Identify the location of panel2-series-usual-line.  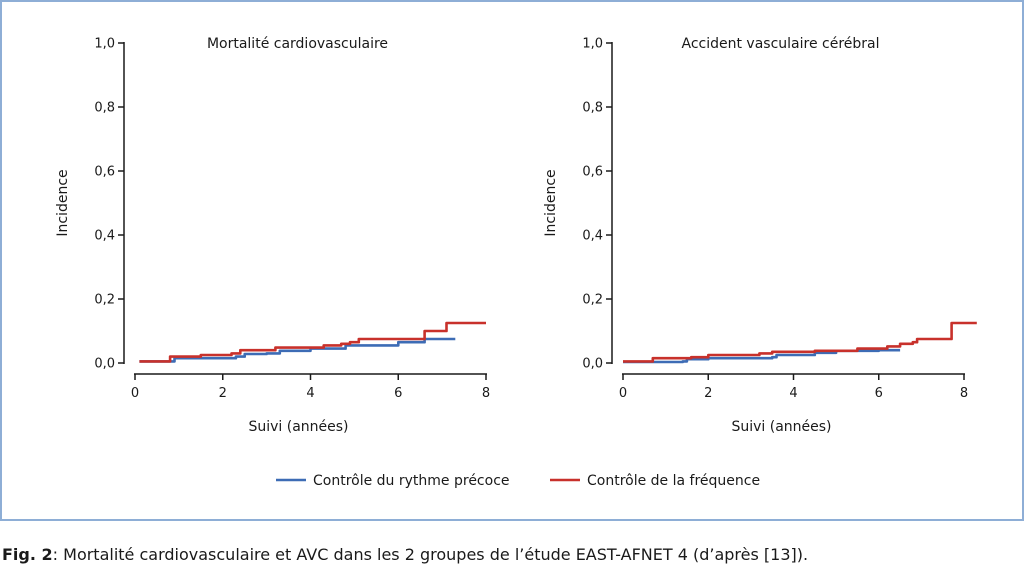
(800, 342).